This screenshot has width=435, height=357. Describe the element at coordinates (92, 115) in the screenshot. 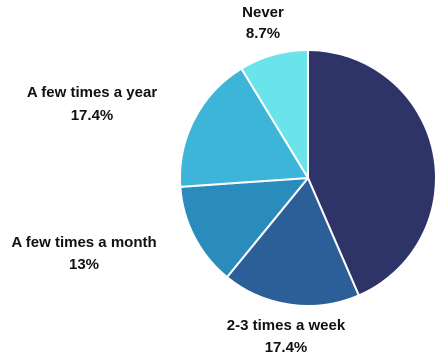

I see `slice-value-few-times-year: 17.4%` at that location.